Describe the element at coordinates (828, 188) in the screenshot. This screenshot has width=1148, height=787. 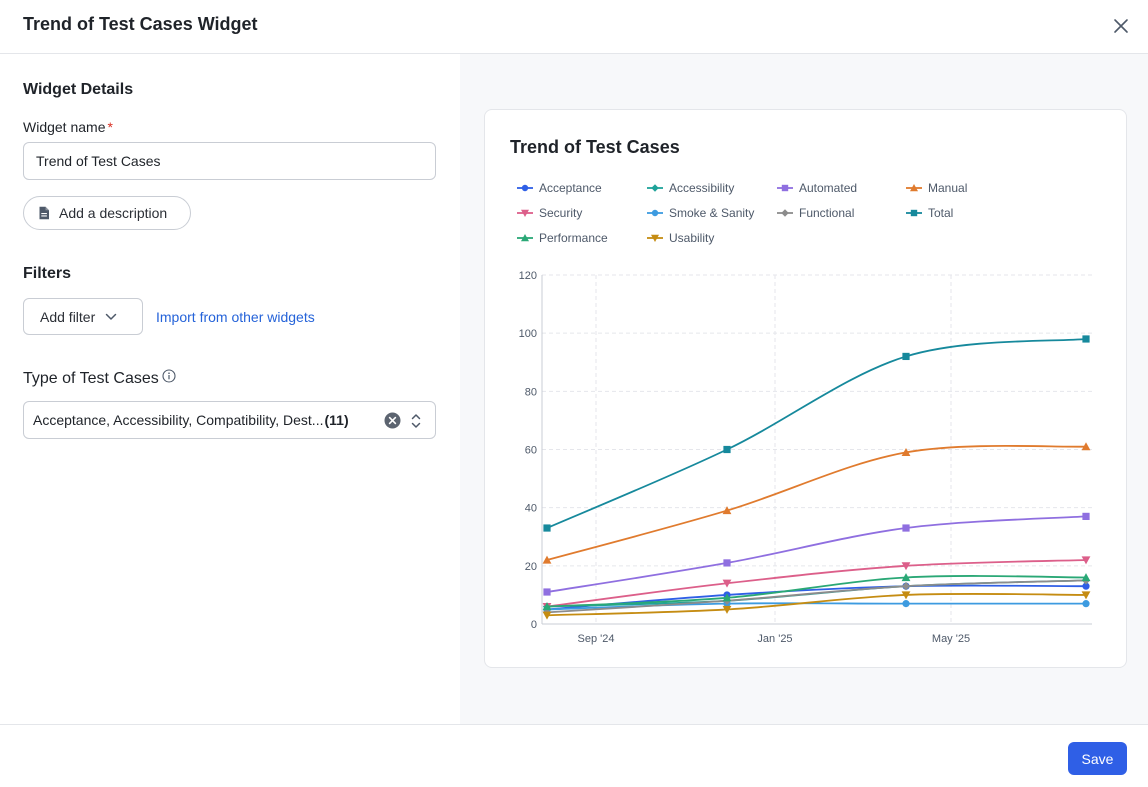
I see `legend-label: Automated` at that location.